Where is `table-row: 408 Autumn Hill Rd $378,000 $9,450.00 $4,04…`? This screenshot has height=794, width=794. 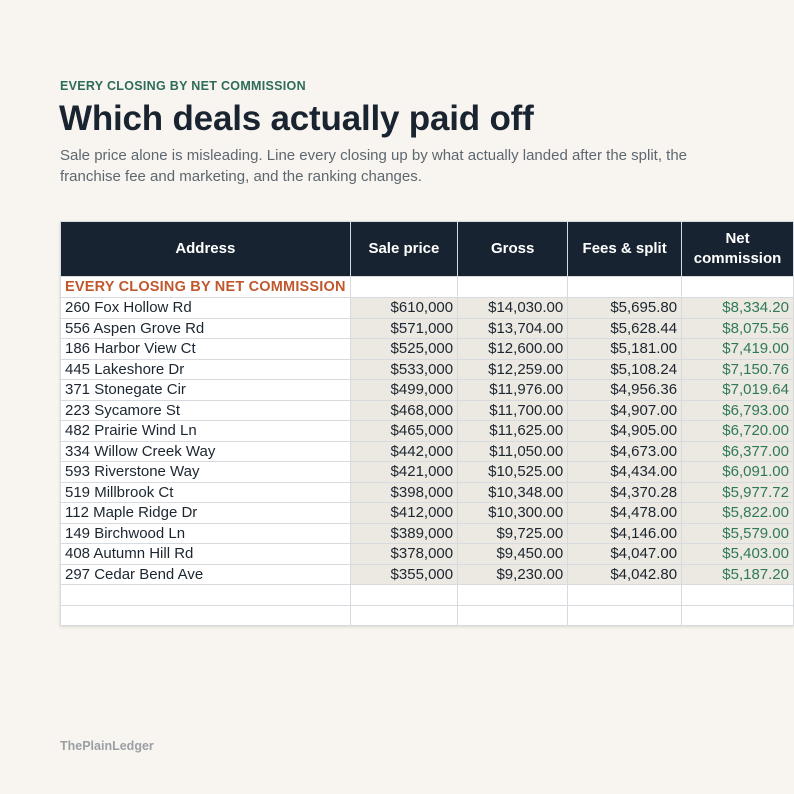
table-row: 408 Autumn Hill Rd $378,000 $9,450.00 $4,04… is located at coordinates (427, 554).